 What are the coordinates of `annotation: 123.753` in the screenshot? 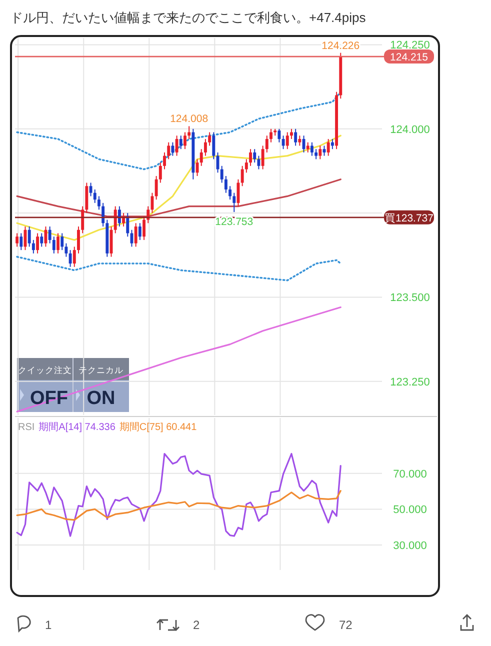 It's located at (234, 222).